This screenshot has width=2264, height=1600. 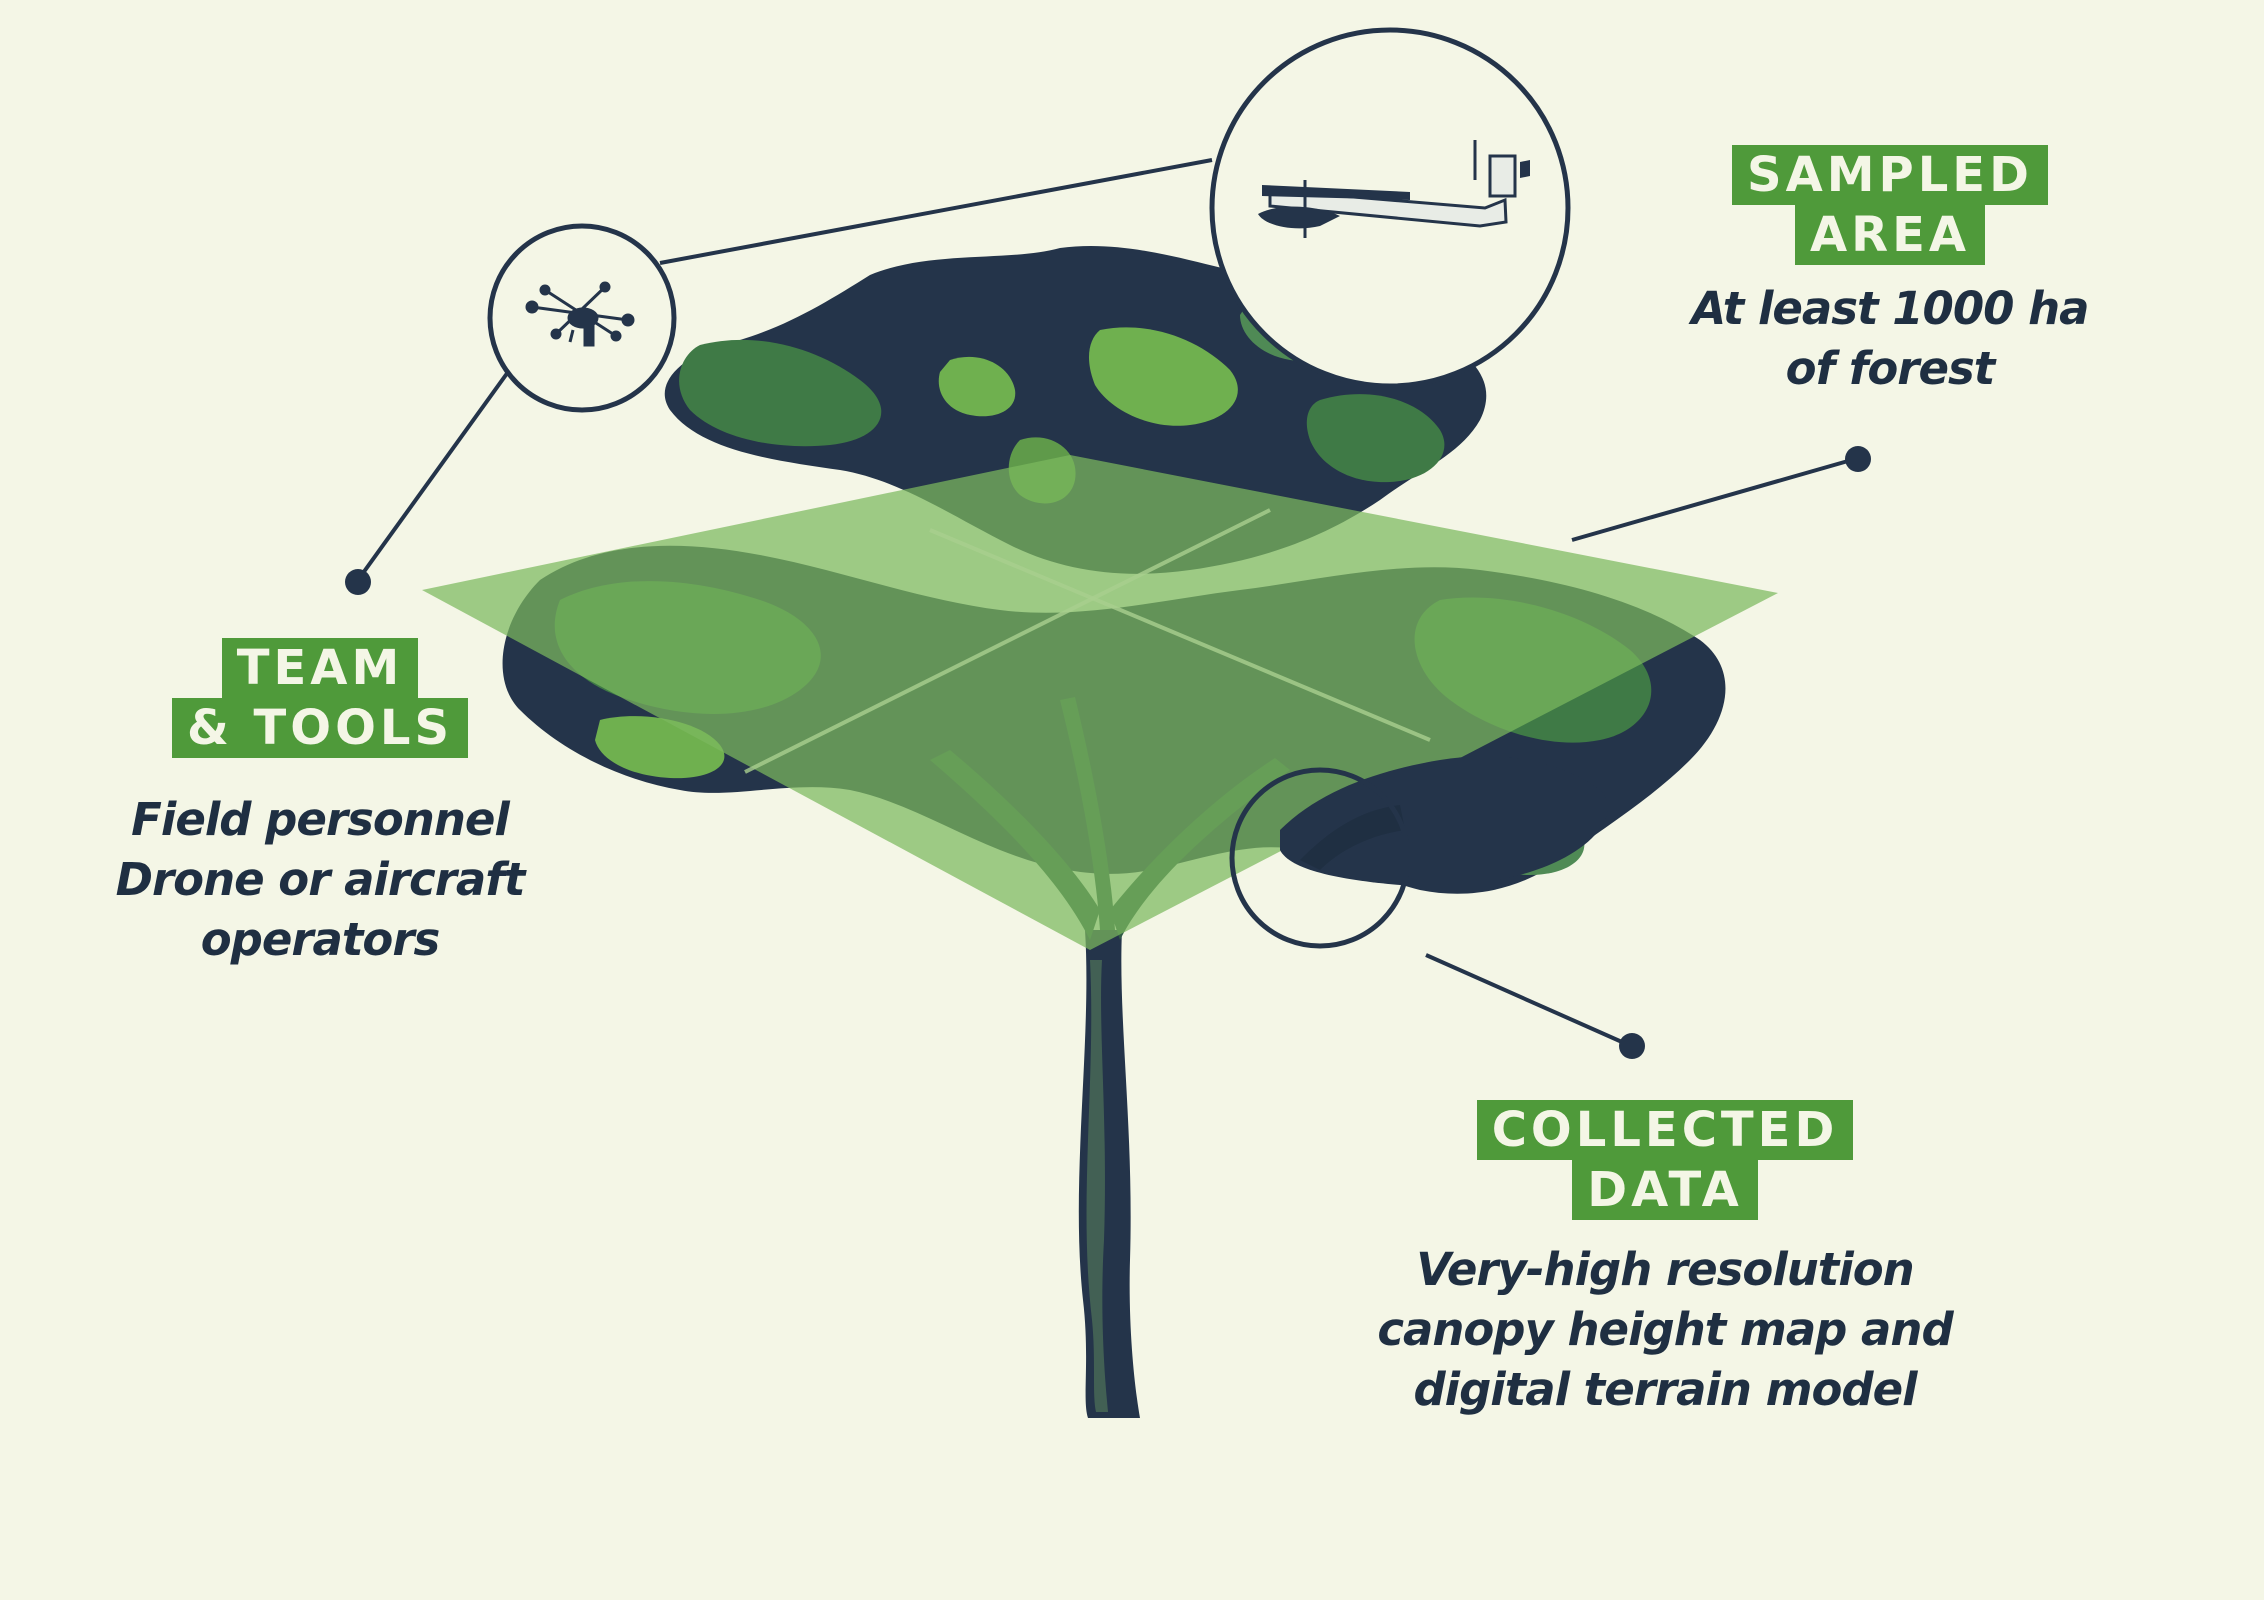 I want to click on collected-data-desc-line2: canopy height map and, so click(x=1665, y=1329).